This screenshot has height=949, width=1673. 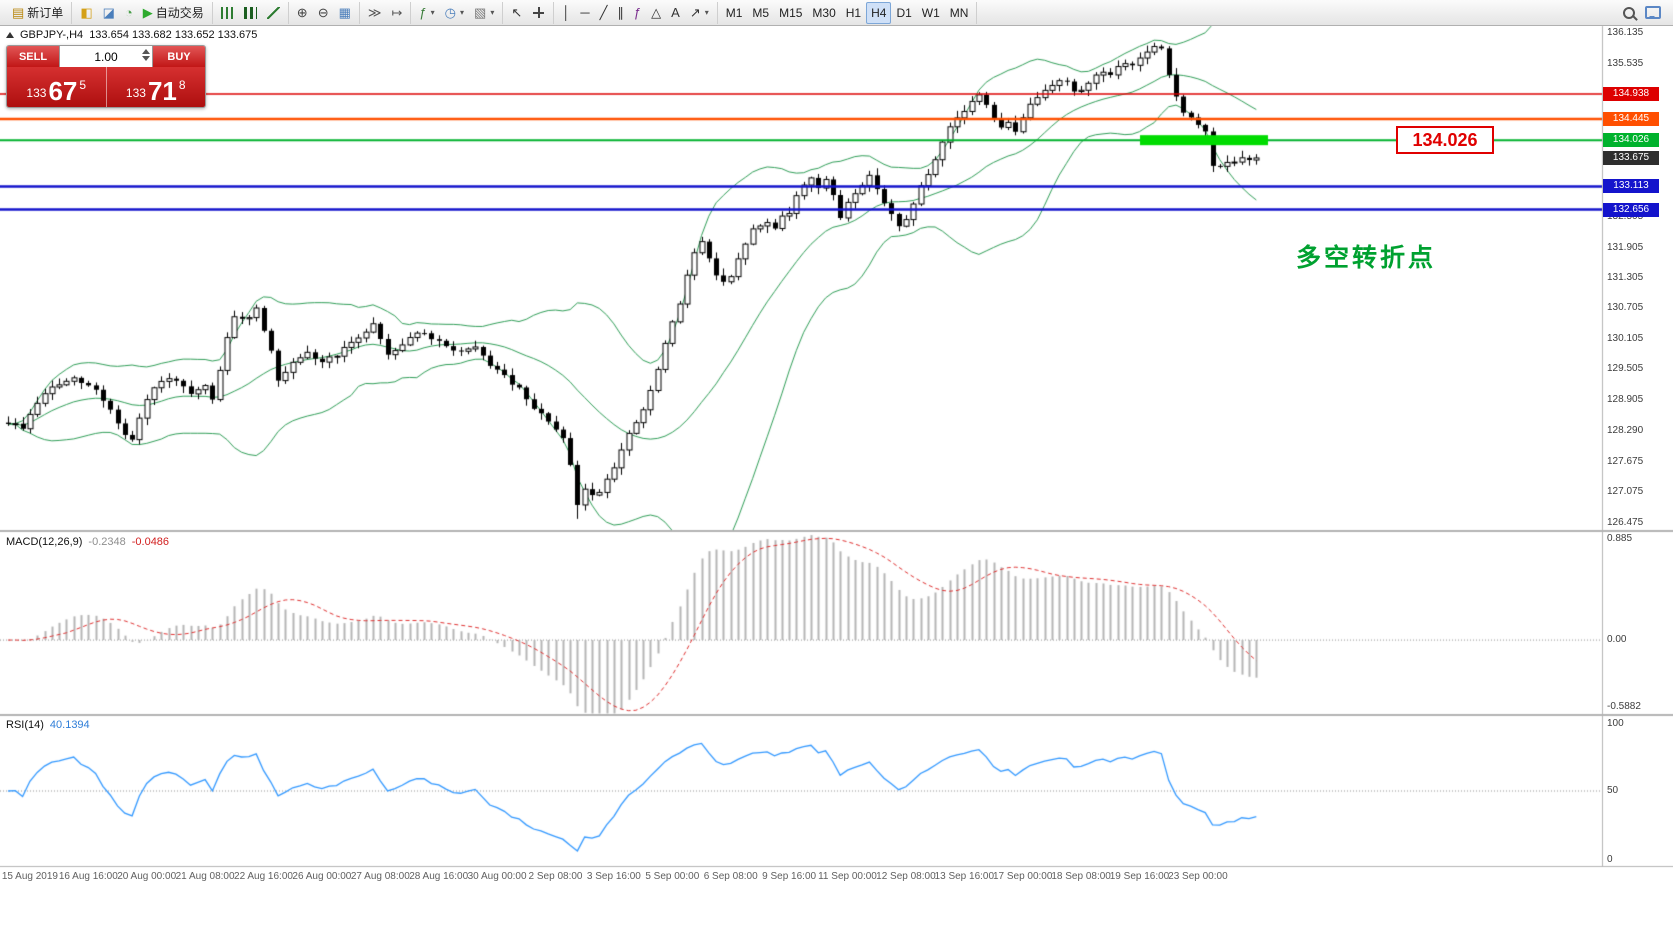 I want to click on periods-icon-glyph: ◷, so click(x=450, y=12).